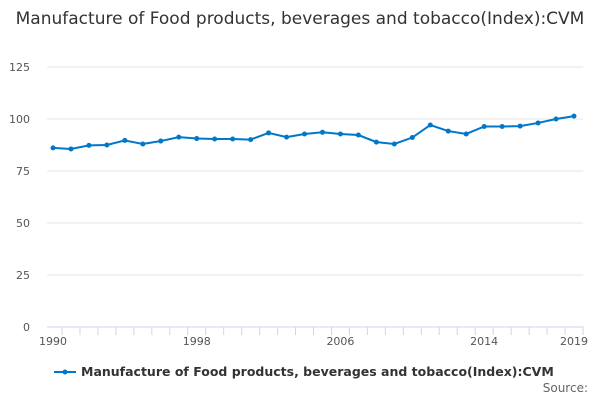 The height and width of the screenshot is (400, 600). Describe the element at coordinates (65, 371) in the screenshot. I see `legend-line-icon` at that location.